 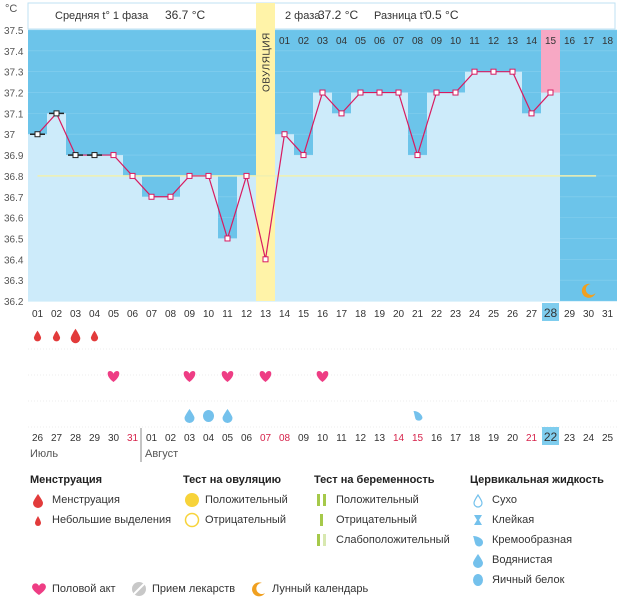 What do you see at coordinates (114, 438) in the screenshot?
I see `calendar-date-label: 30` at bounding box center [114, 438].